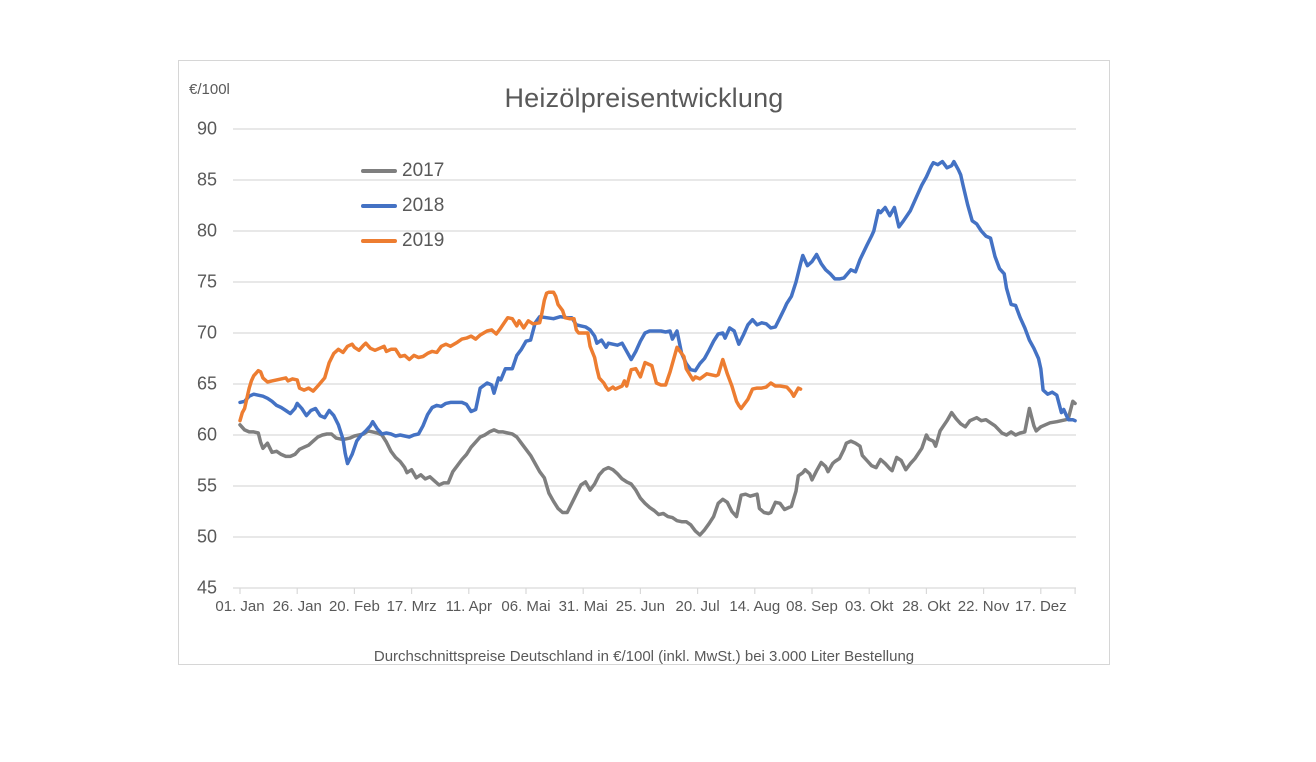 Image resolution: width=1316 pixels, height=762 pixels. What do you see at coordinates (209, 89) in the screenshot?
I see `y-axis-unit-label: €/100l` at bounding box center [209, 89].